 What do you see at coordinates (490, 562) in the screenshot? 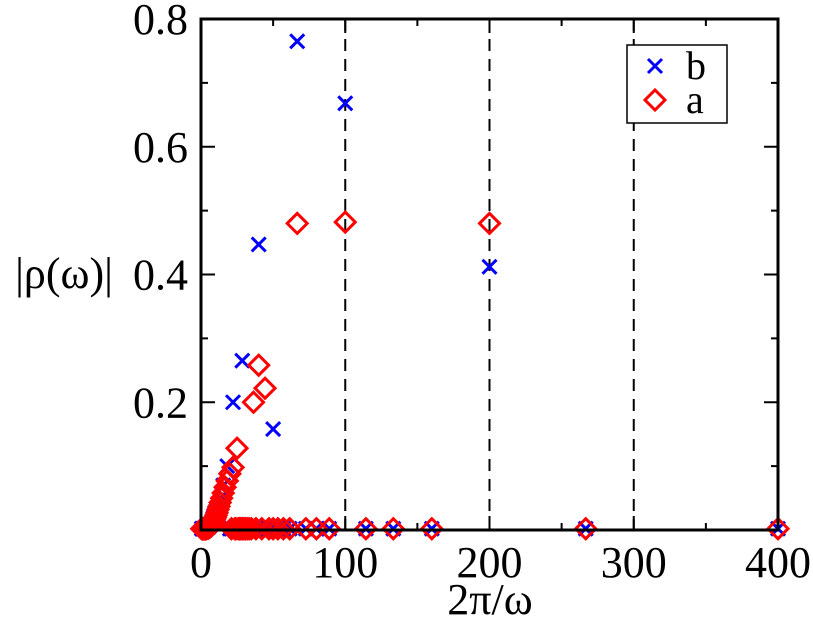
I see `x-tick-label: 200` at bounding box center [490, 562].